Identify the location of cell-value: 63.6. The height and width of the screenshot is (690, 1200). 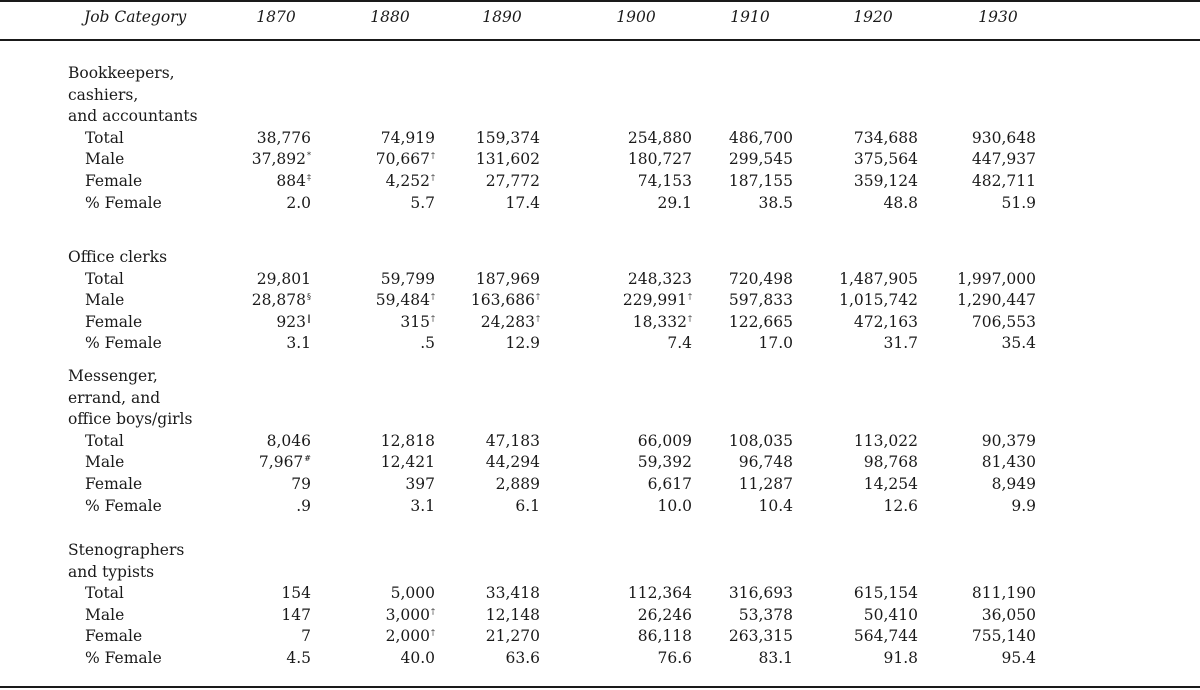
(522, 658).